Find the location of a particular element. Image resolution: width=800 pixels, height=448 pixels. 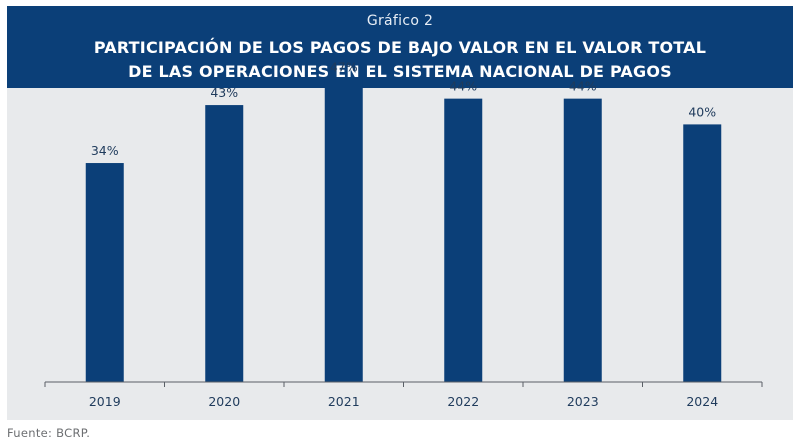

x-tick-label-2019: 2019 is located at coordinates (105, 401).